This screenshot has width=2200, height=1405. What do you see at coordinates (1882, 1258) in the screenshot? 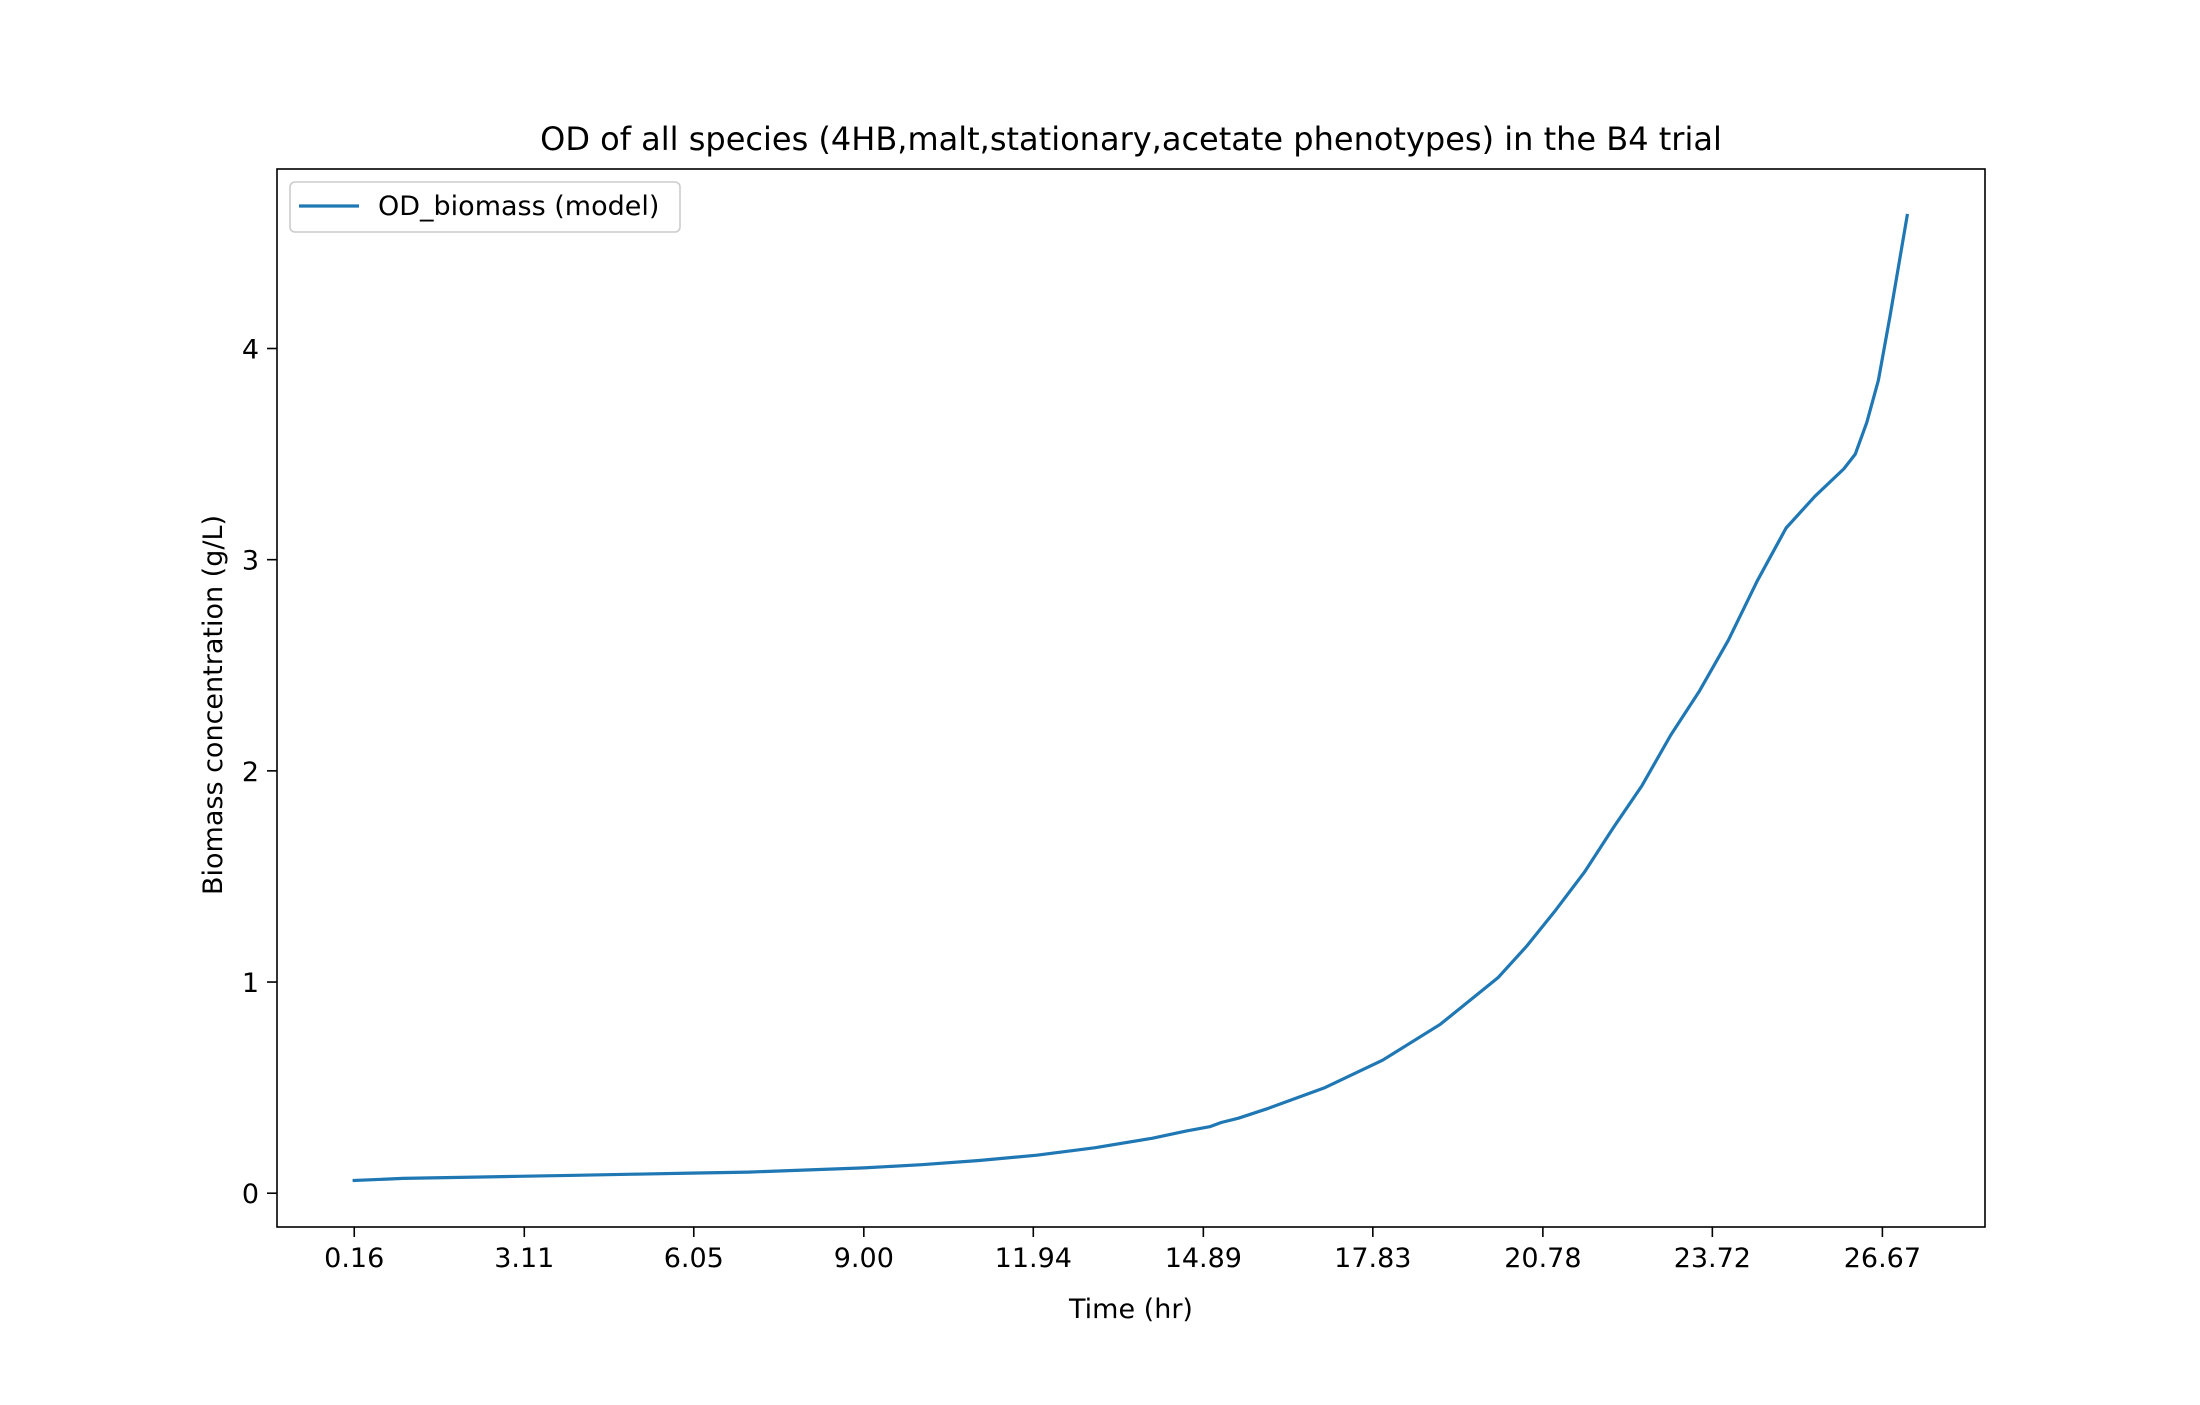
I see `x-tick-label: 26.67` at bounding box center [1882, 1258].